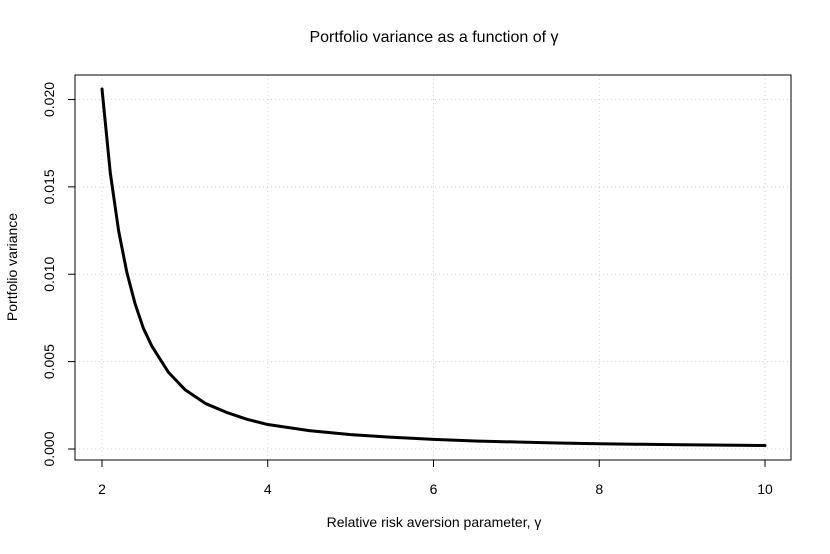 Image resolution: width=830 pixels, height=554 pixels. I want to click on x-tick-label: 10, so click(765, 489).